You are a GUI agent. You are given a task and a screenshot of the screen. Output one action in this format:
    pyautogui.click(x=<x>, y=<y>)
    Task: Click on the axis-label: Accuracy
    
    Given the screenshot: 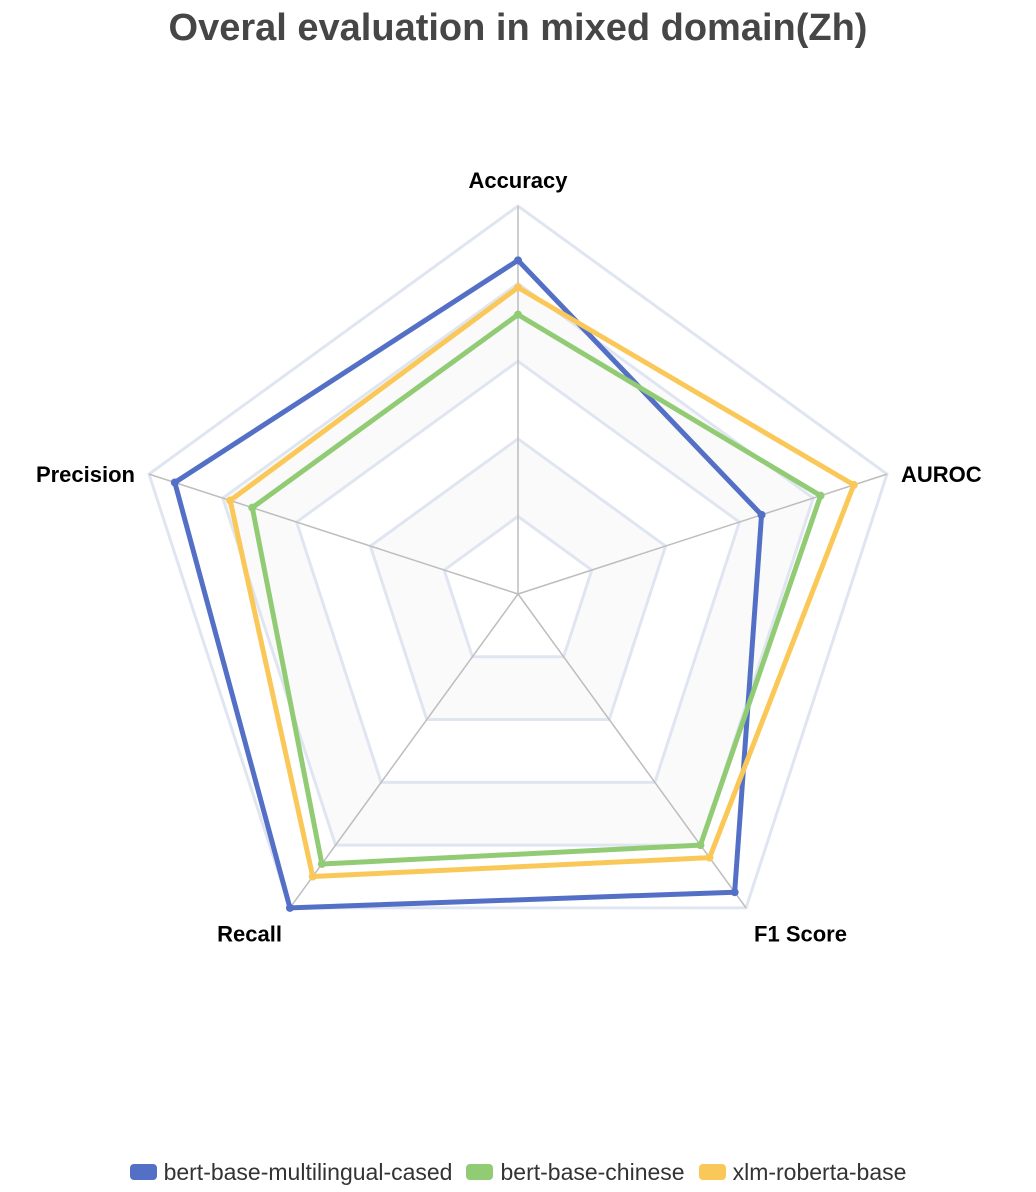 What is the action you would take?
    pyautogui.click(x=518, y=180)
    